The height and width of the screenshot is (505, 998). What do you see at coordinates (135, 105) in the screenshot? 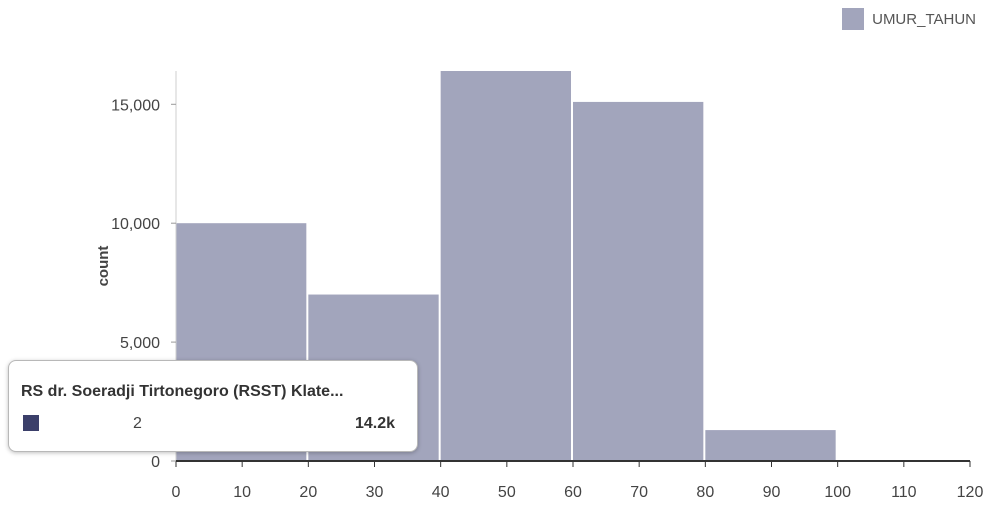
I see `y-tick-label: 15,000` at bounding box center [135, 105].